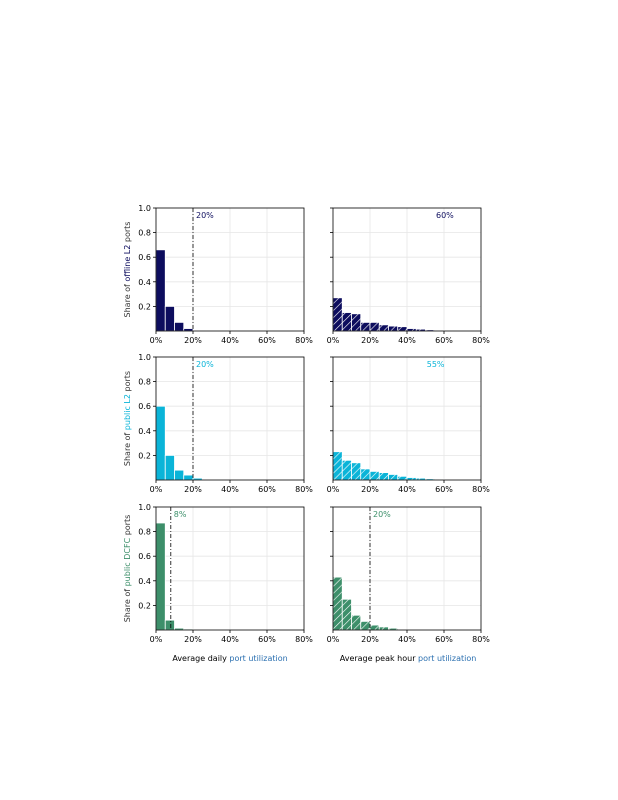 This screenshot has height=800, width=618. Describe the element at coordinates (408, 575) in the screenshot. I see `panel-public-DCFC-peak: 20% 0% 20% 40% 60% 80%` at that location.